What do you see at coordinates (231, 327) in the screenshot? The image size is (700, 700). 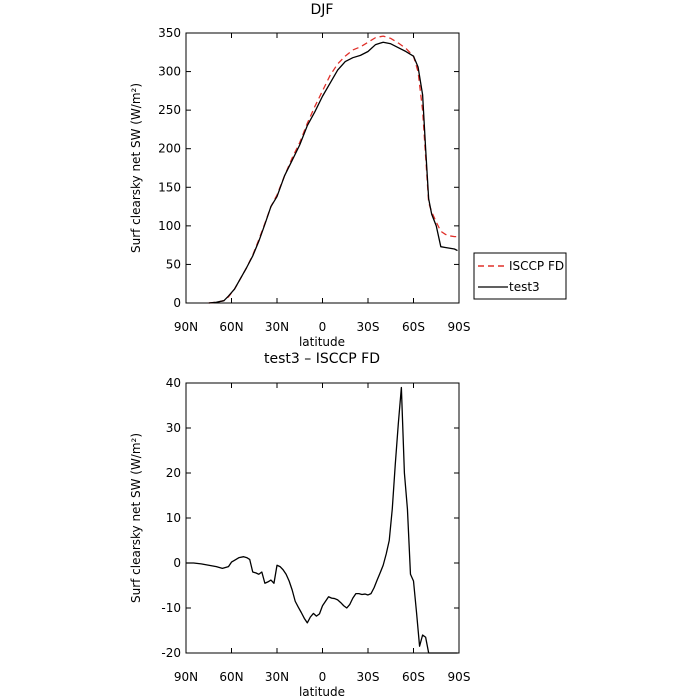 I see `top-x-tick-label: 60N` at bounding box center [231, 327].